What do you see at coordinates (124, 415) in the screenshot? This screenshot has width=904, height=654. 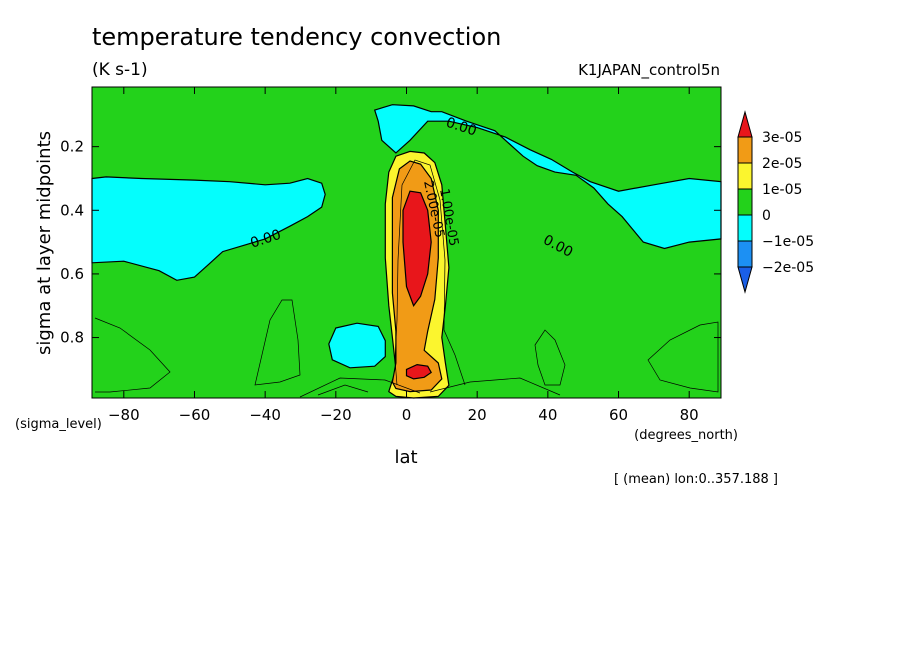 I see `x-tick-label: −80` at bounding box center [124, 415].